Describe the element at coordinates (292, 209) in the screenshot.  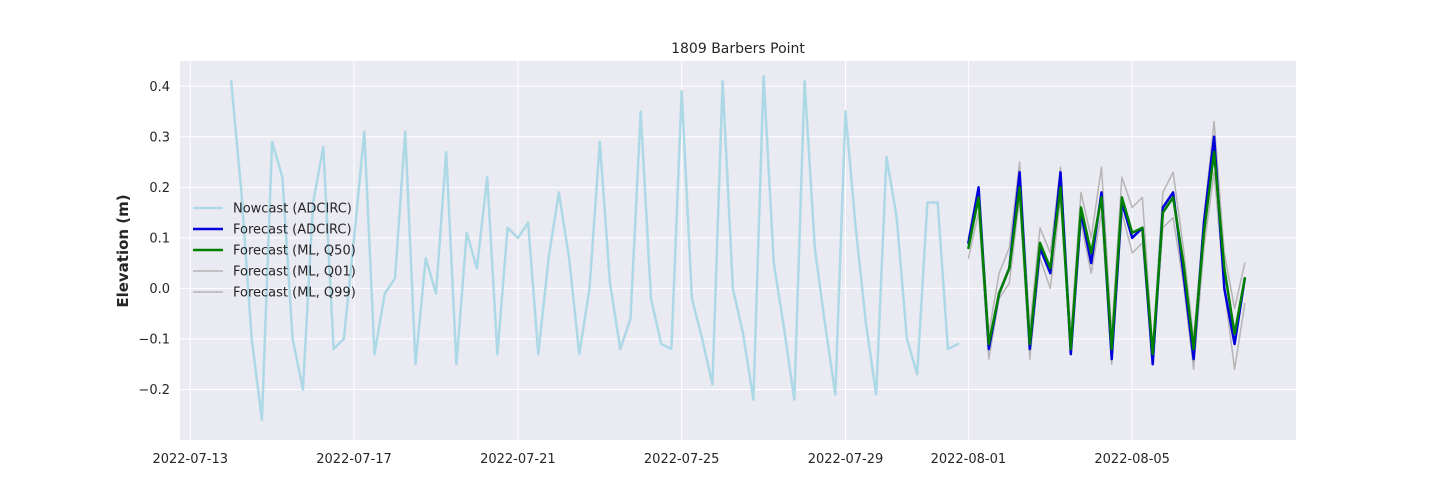
I see `legend-label: Nowcast (ADCIRC)` at that location.